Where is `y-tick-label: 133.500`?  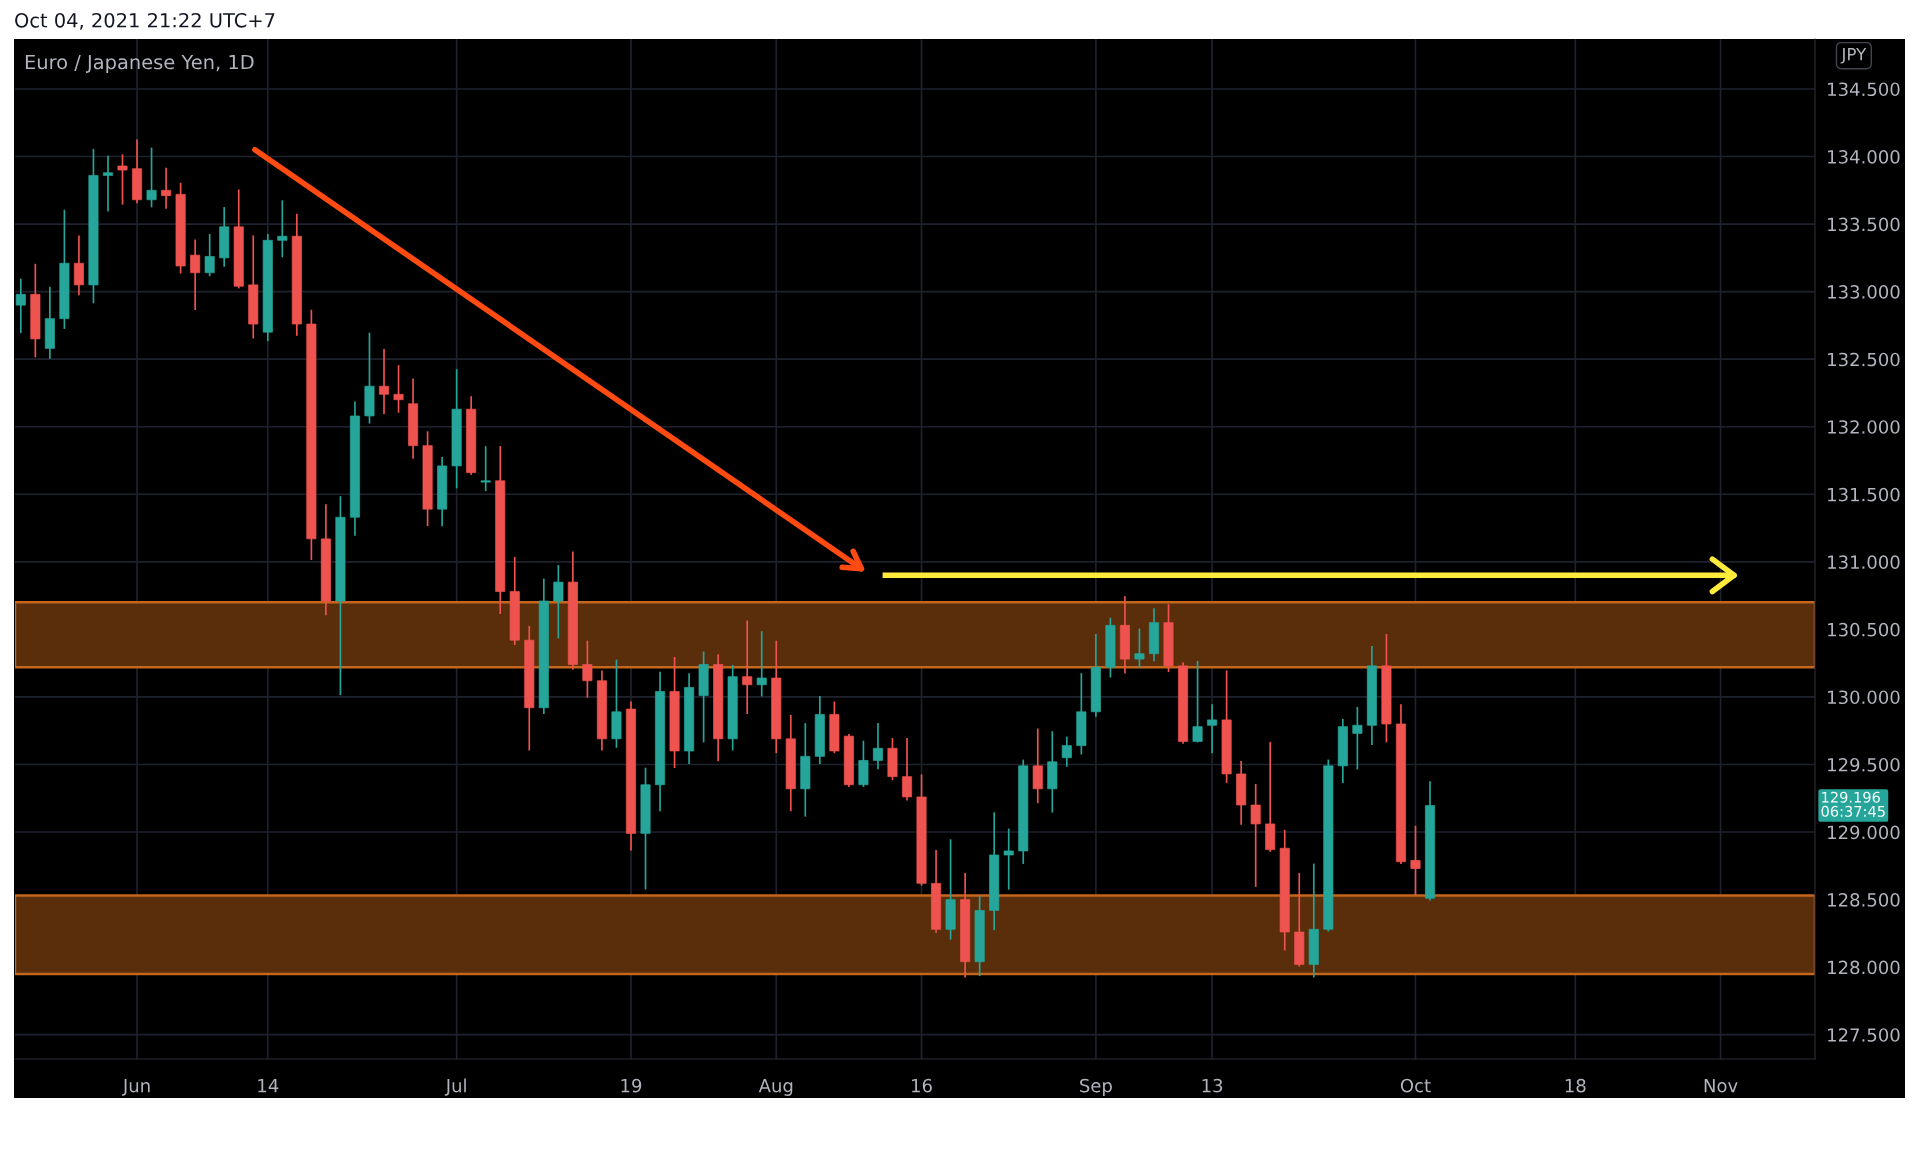
y-tick-label: 133.500 is located at coordinates (1864, 224).